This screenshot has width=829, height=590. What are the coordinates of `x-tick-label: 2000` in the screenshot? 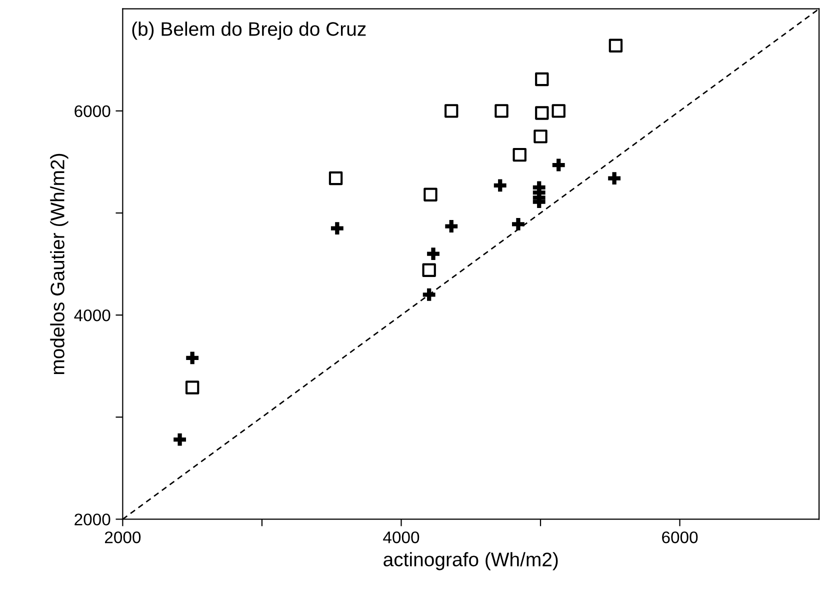 It's located at (122, 537).